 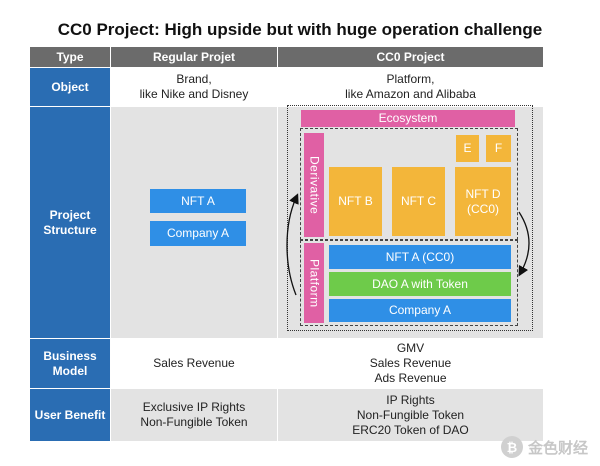 What do you see at coordinates (418, 201) in the screenshot?
I see `nft-c-block: NFT C` at bounding box center [418, 201].